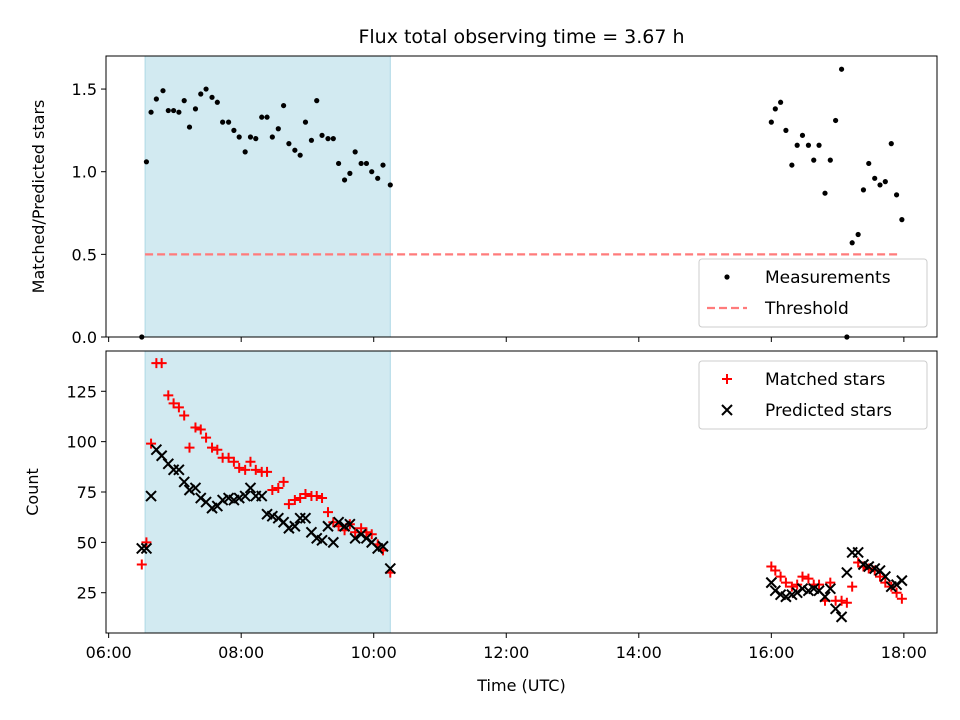  Describe the element at coordinates (84, 89) in the screenshot. I see `y-tick-label: 1.5` at that location.